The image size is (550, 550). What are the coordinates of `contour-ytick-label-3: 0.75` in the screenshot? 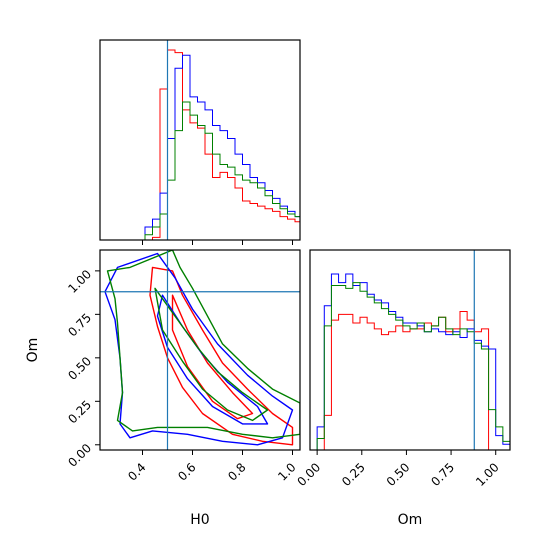 It's located at (79, 325).